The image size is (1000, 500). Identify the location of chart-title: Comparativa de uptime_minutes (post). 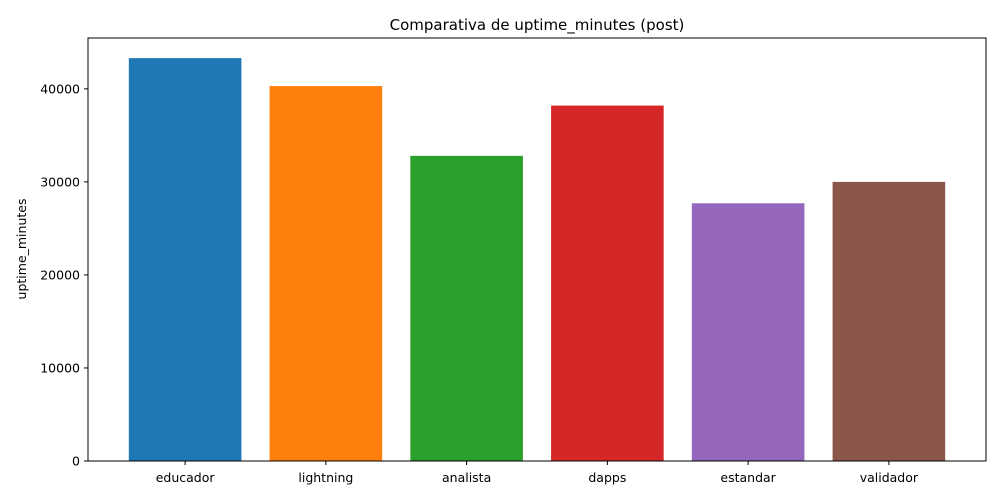
(537, 25).